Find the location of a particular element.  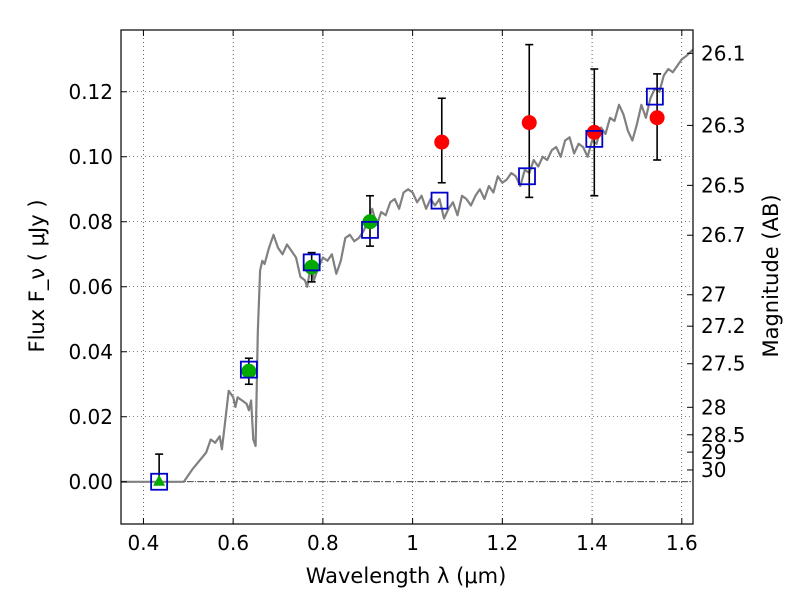

y-tick-label-5: 0.10 is located at coordinates (90, 157).